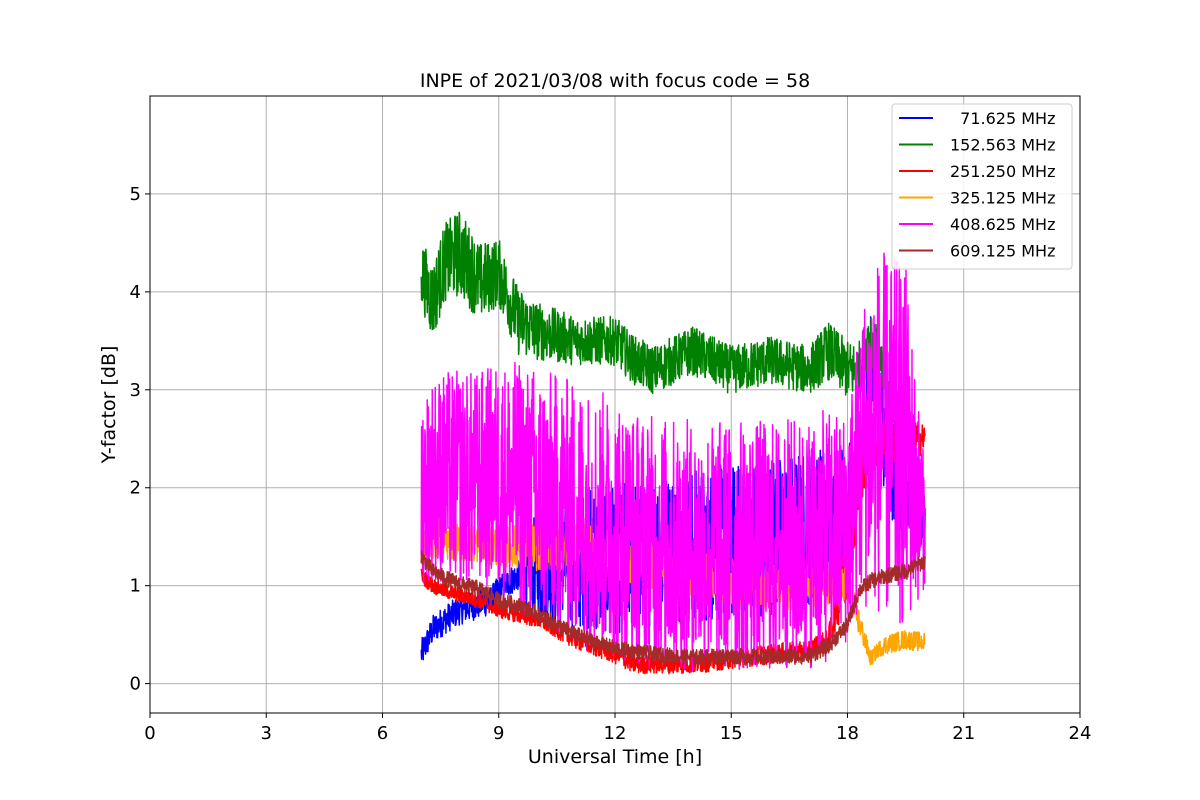 This screenshot has width=1200, height=800. Describe the element at coordinates (615, 733) in the screenshot. I see `x-tick-label: 12` at that location.